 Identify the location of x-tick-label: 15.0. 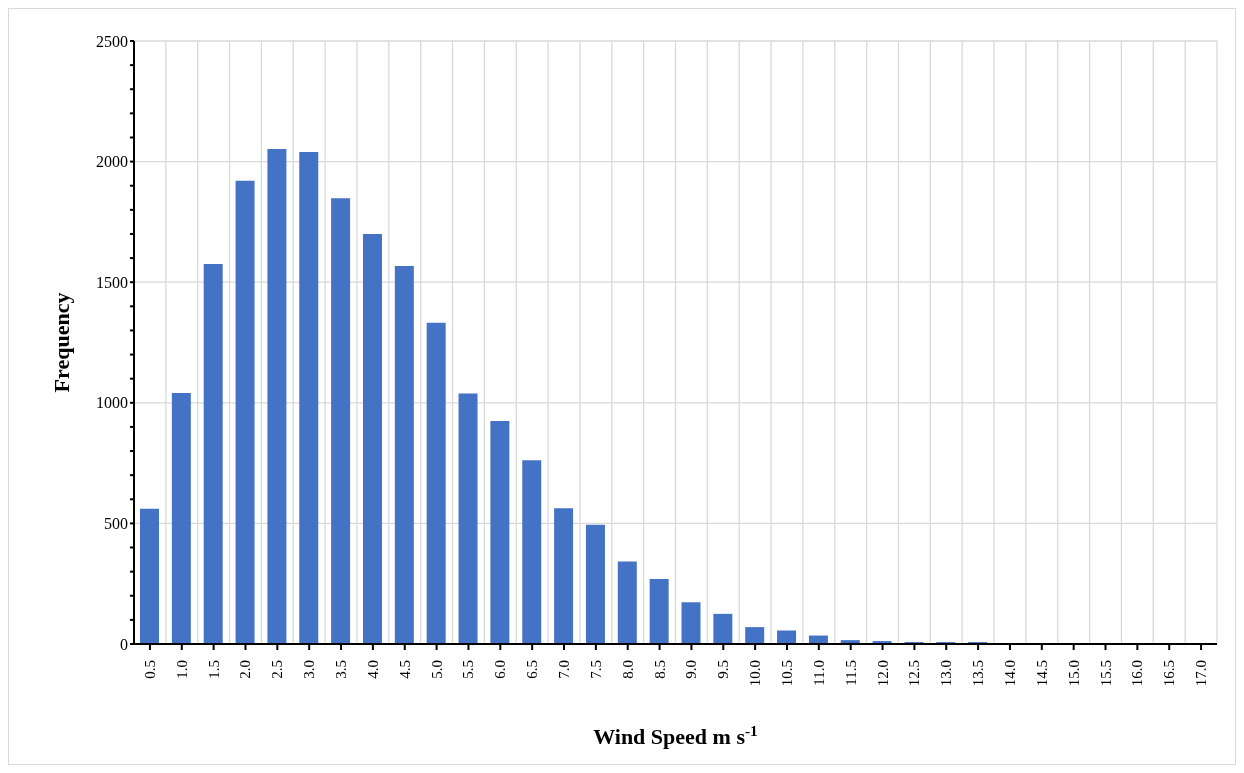
(1073, 673).